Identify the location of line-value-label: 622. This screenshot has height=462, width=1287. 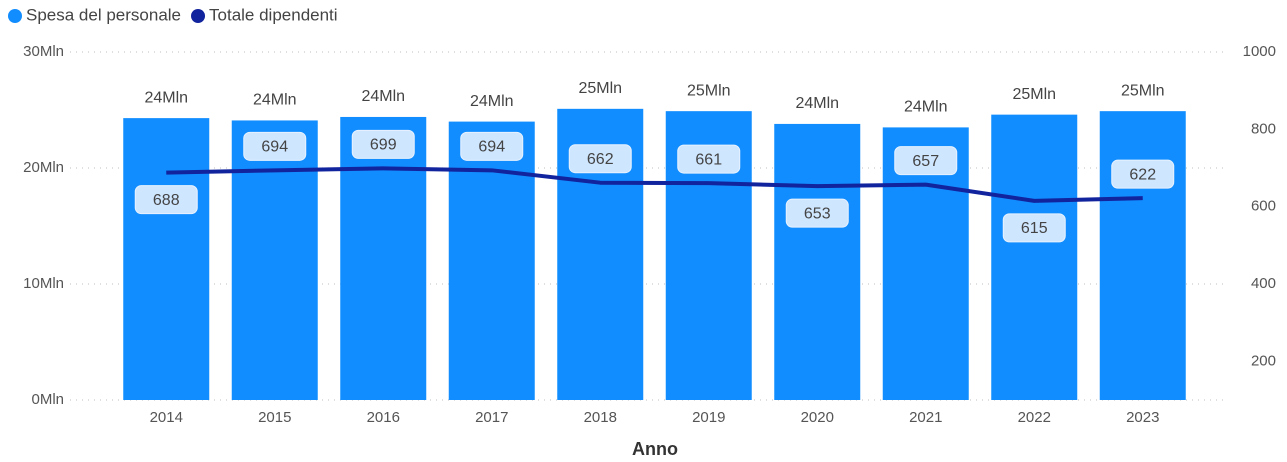
(1142, 174).